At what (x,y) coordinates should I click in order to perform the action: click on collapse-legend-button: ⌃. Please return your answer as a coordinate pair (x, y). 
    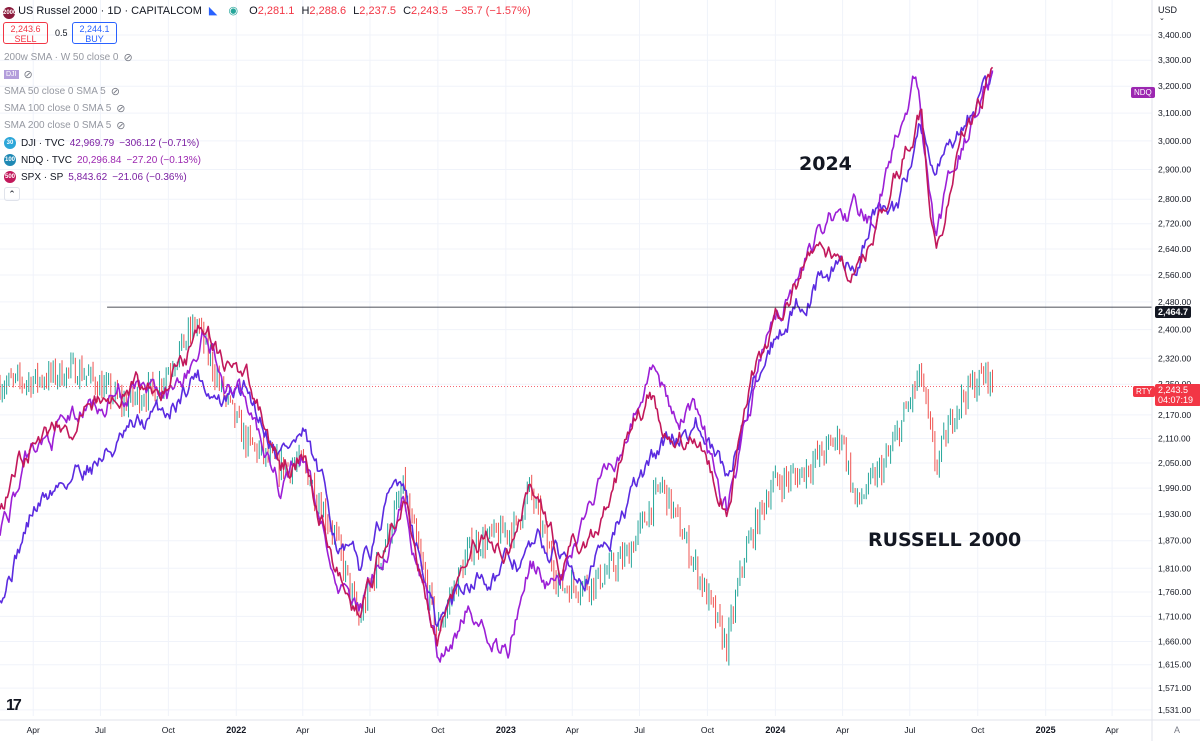
    Looking at the image, I should click on (12, 194).